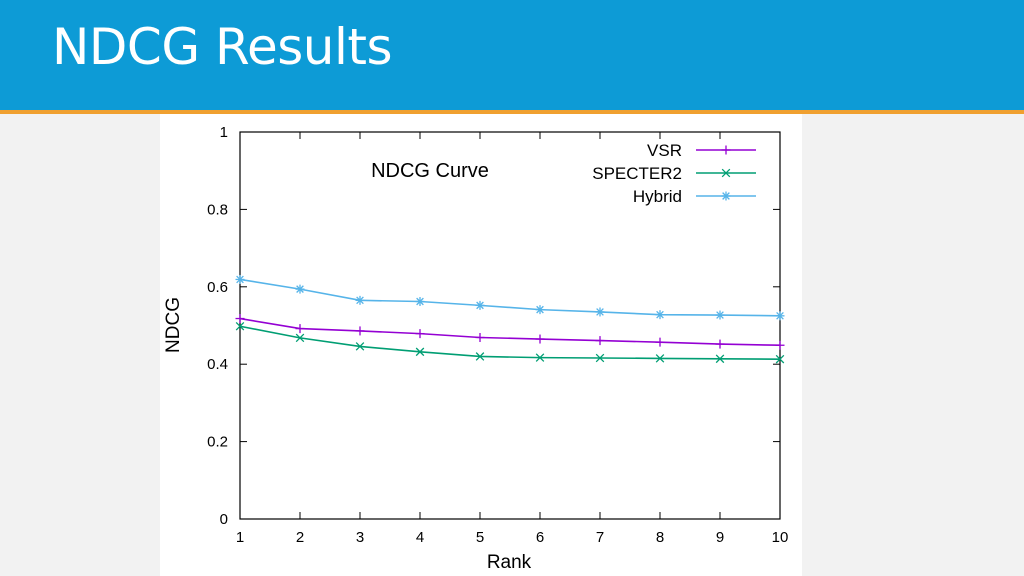 The width and height of the screenshot is (1024, 576). What do you see at coordinates (600, 537) in the screenshot?
I see `x-tick-label: 7` at bounding box center [600, 537].